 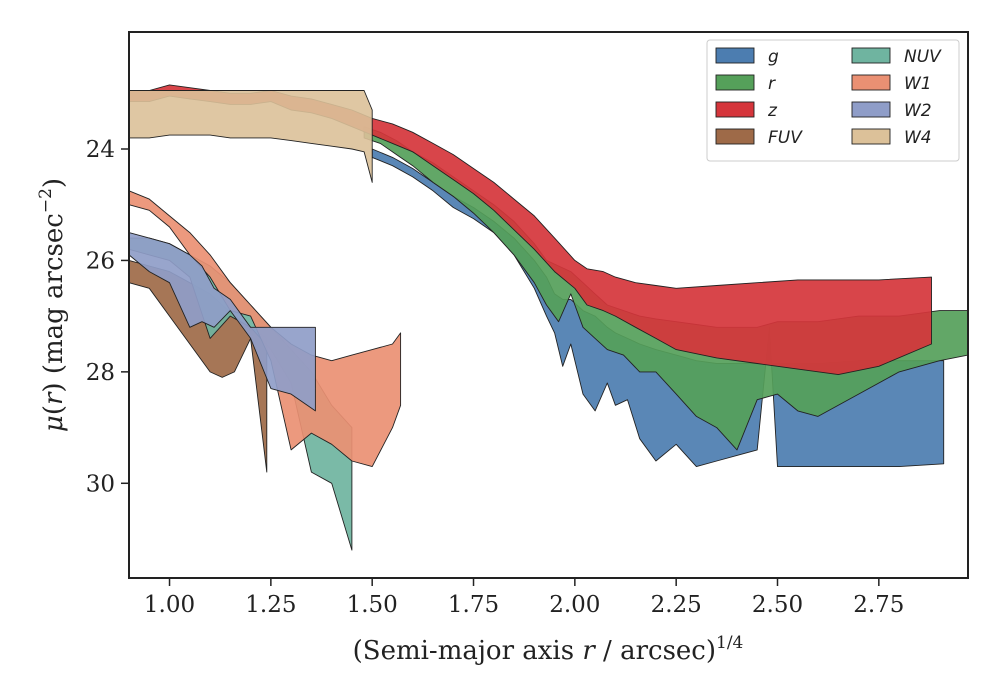 What do you see at coordinates (735, 136) in the screenshot?
I see `legend-swatch-fuv` at bounding box center [735, 136].